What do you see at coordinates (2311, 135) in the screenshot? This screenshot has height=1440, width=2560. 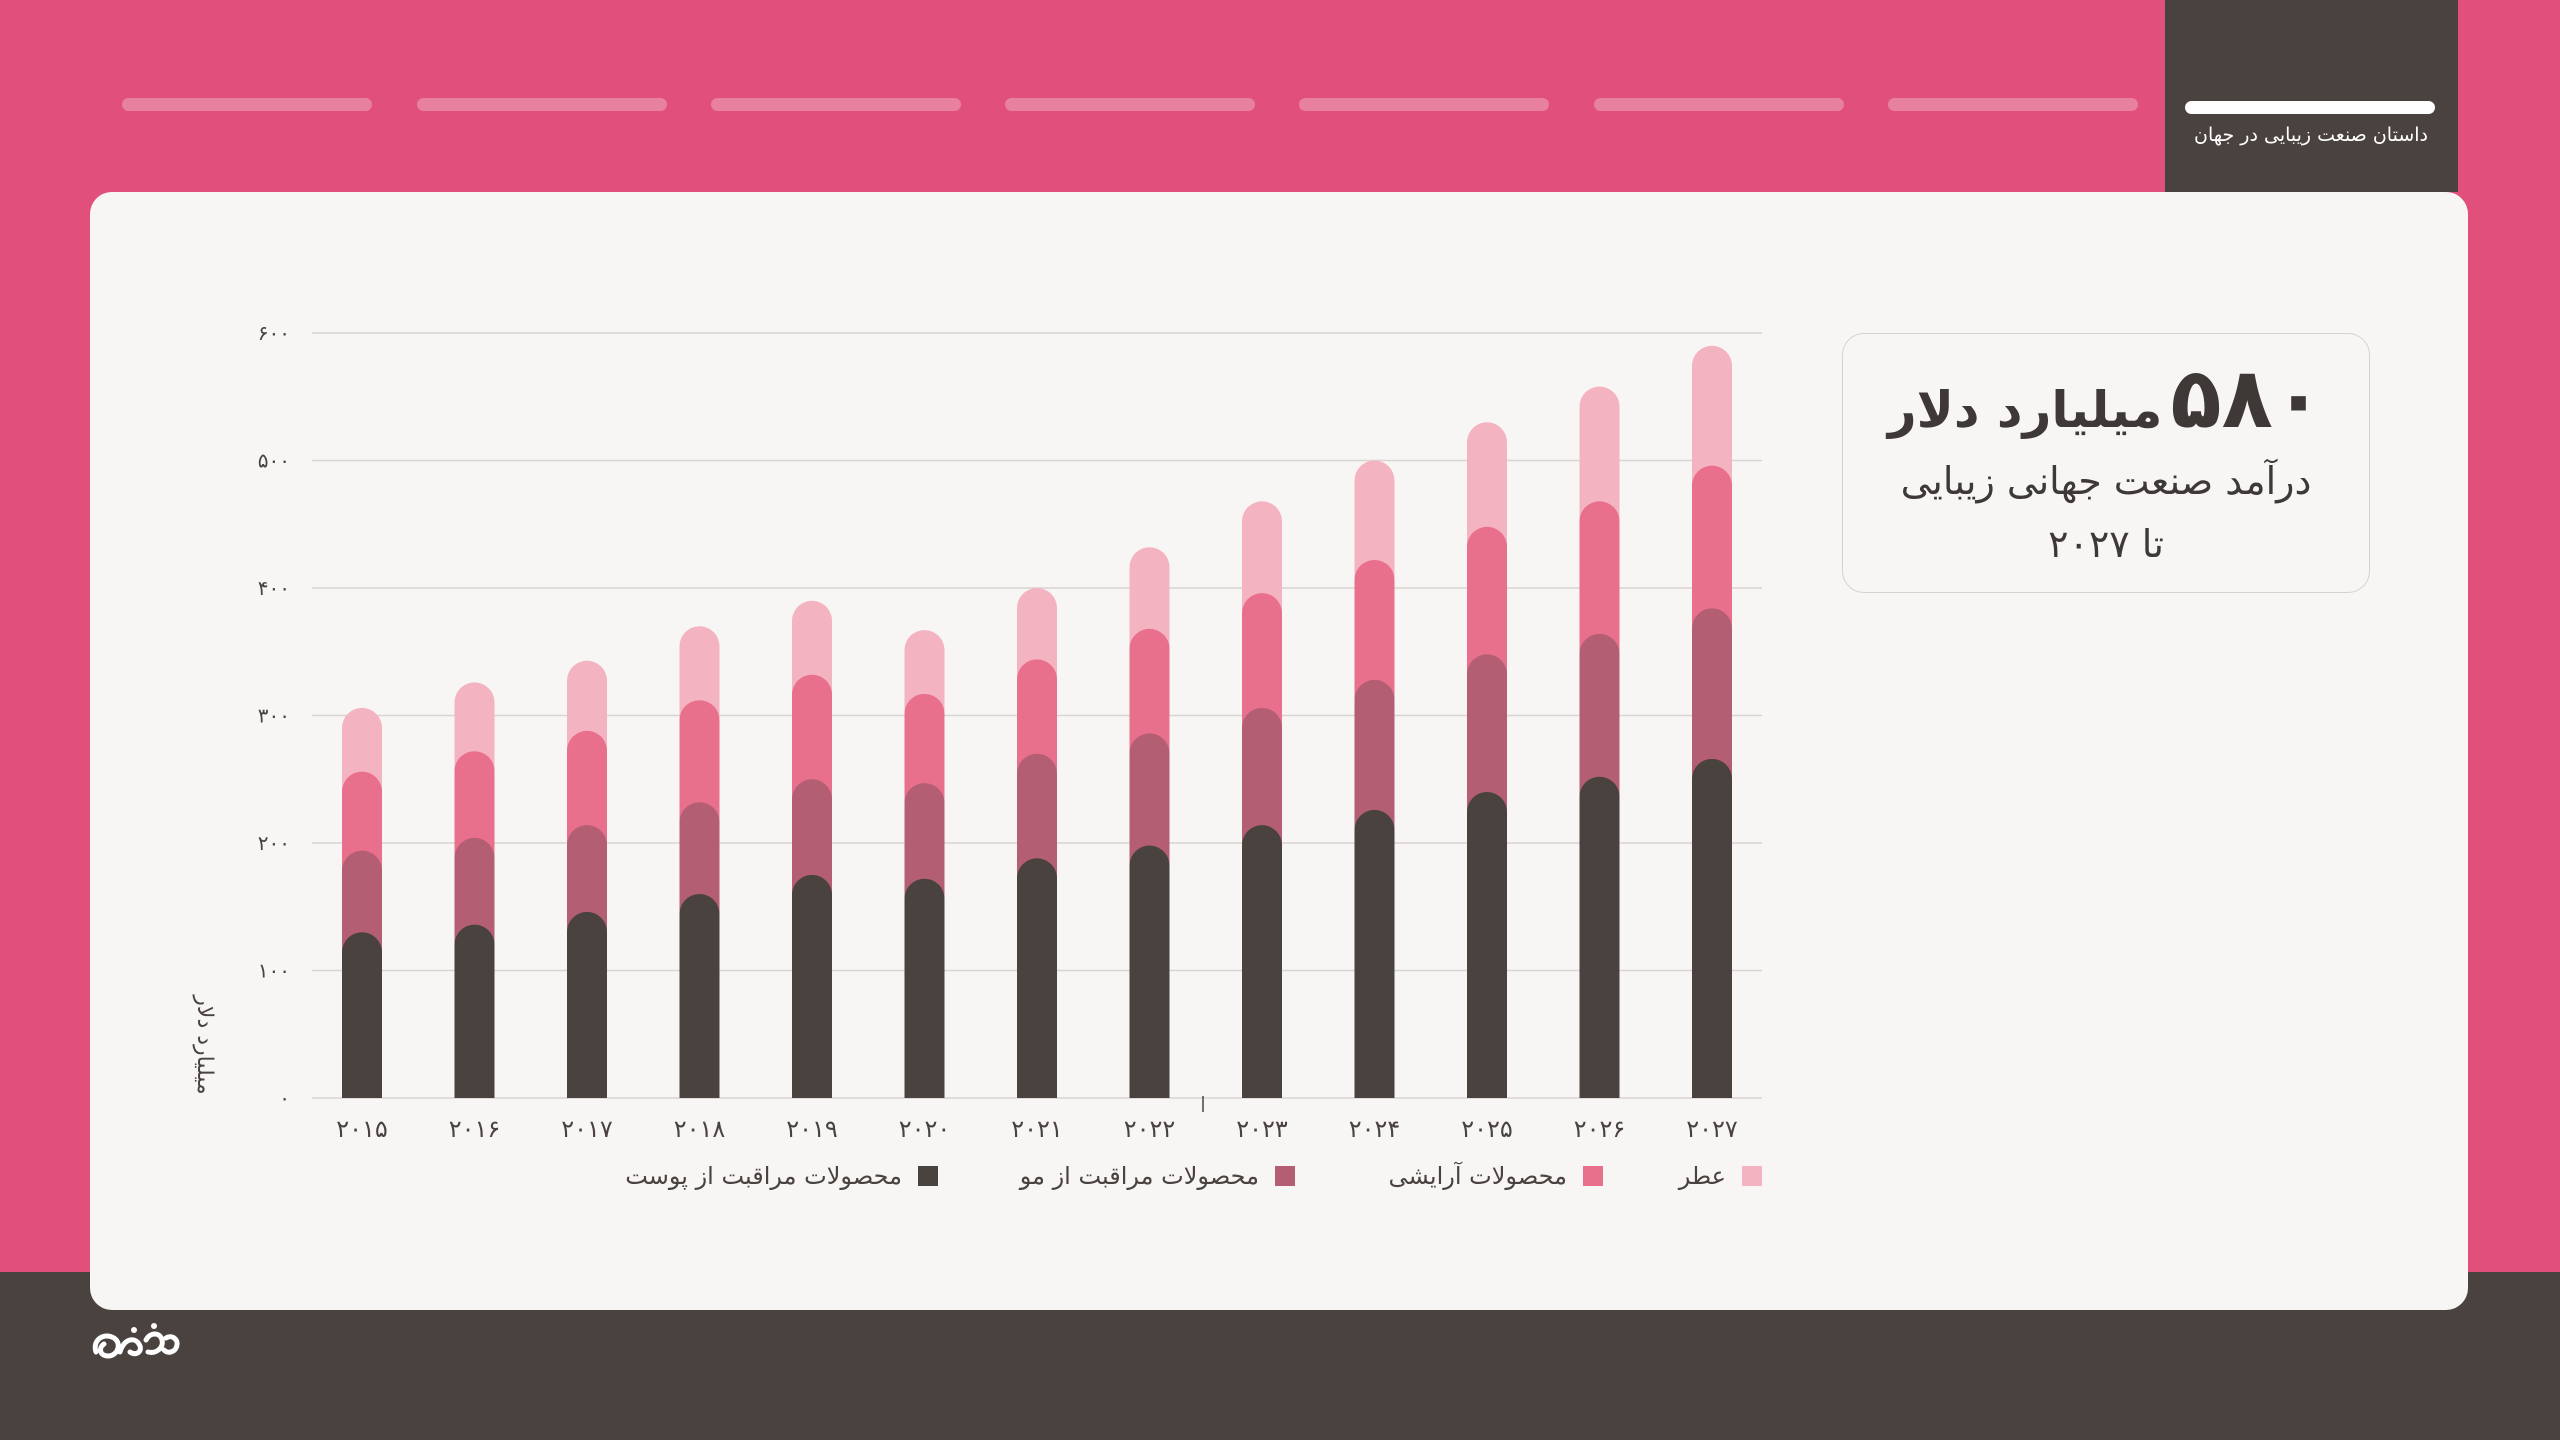 I see `story-title: داستان صنعت زیبایی در جهان` at bounding box center [2311, 135].